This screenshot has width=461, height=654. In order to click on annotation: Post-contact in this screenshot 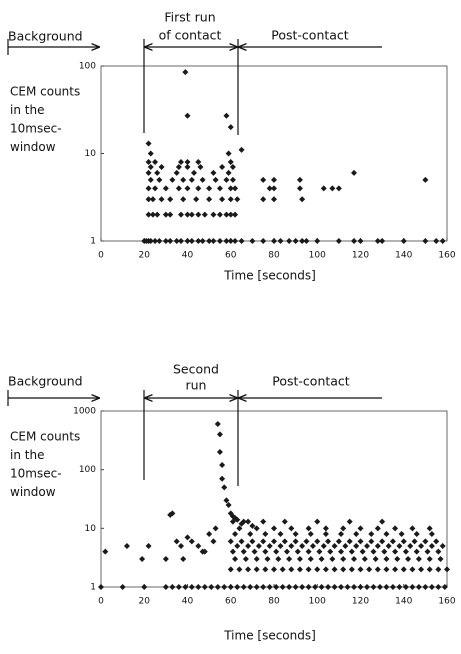, I will do `click(311, 381)`.